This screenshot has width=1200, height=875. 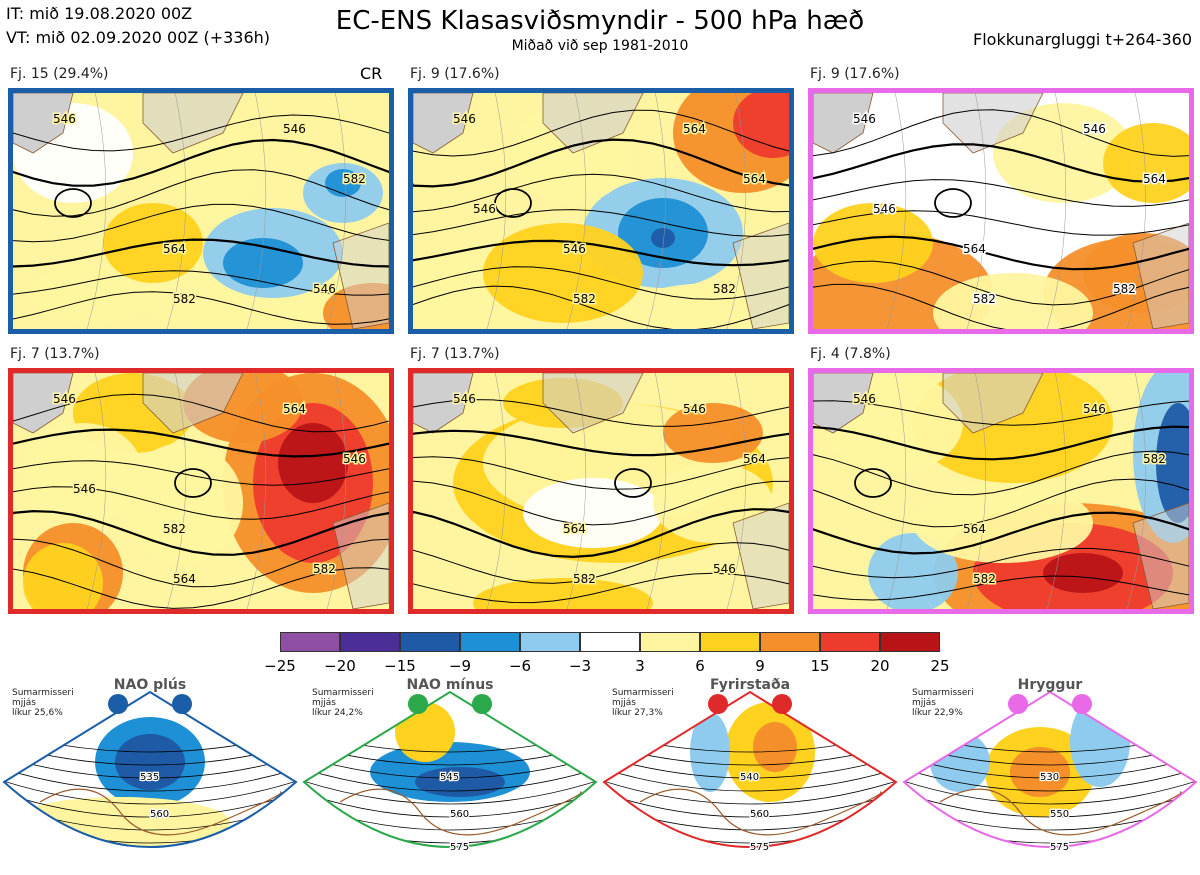 What do you see at coordinates (750, 685) in the screenshot?
I see `regime-title: Fyrirstaða` at bounding box center [750, 685].